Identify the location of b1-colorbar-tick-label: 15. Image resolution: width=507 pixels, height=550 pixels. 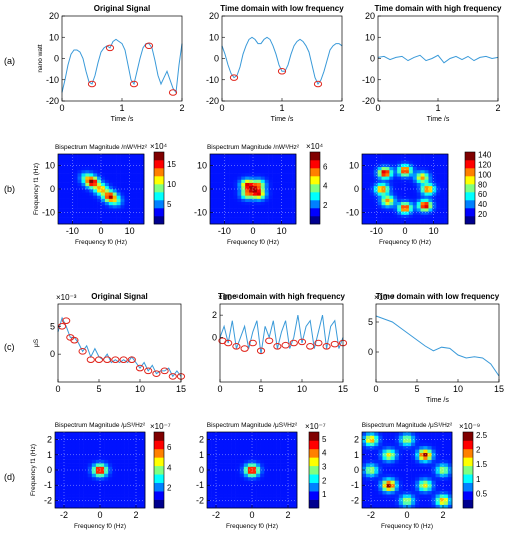
(171, 164).